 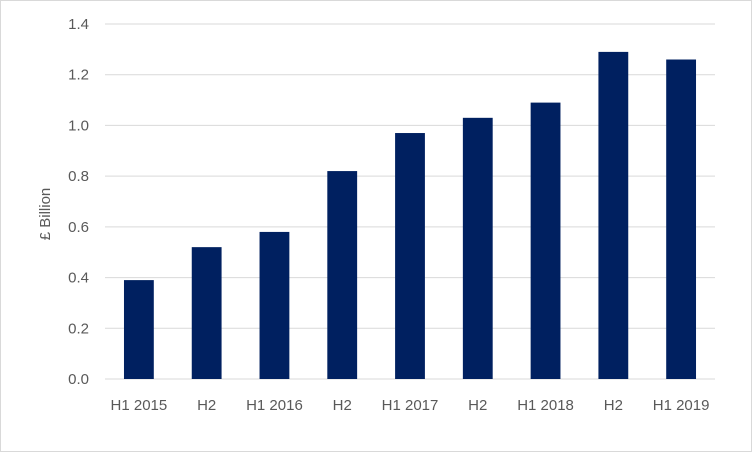 I want to click on x-tick-label: H1 2018, so click(x=545, y=405).